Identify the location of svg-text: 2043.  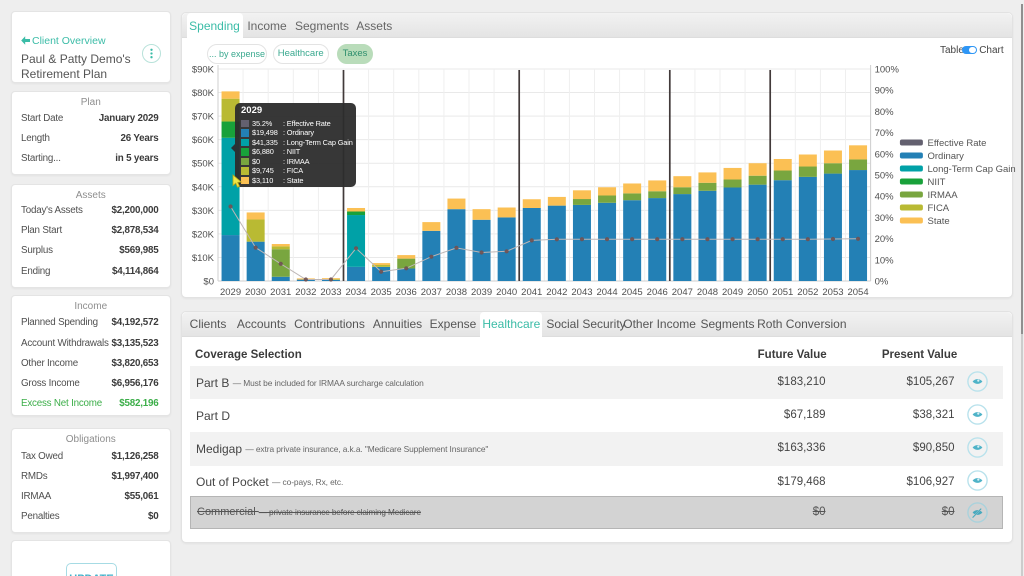
(581, 292).